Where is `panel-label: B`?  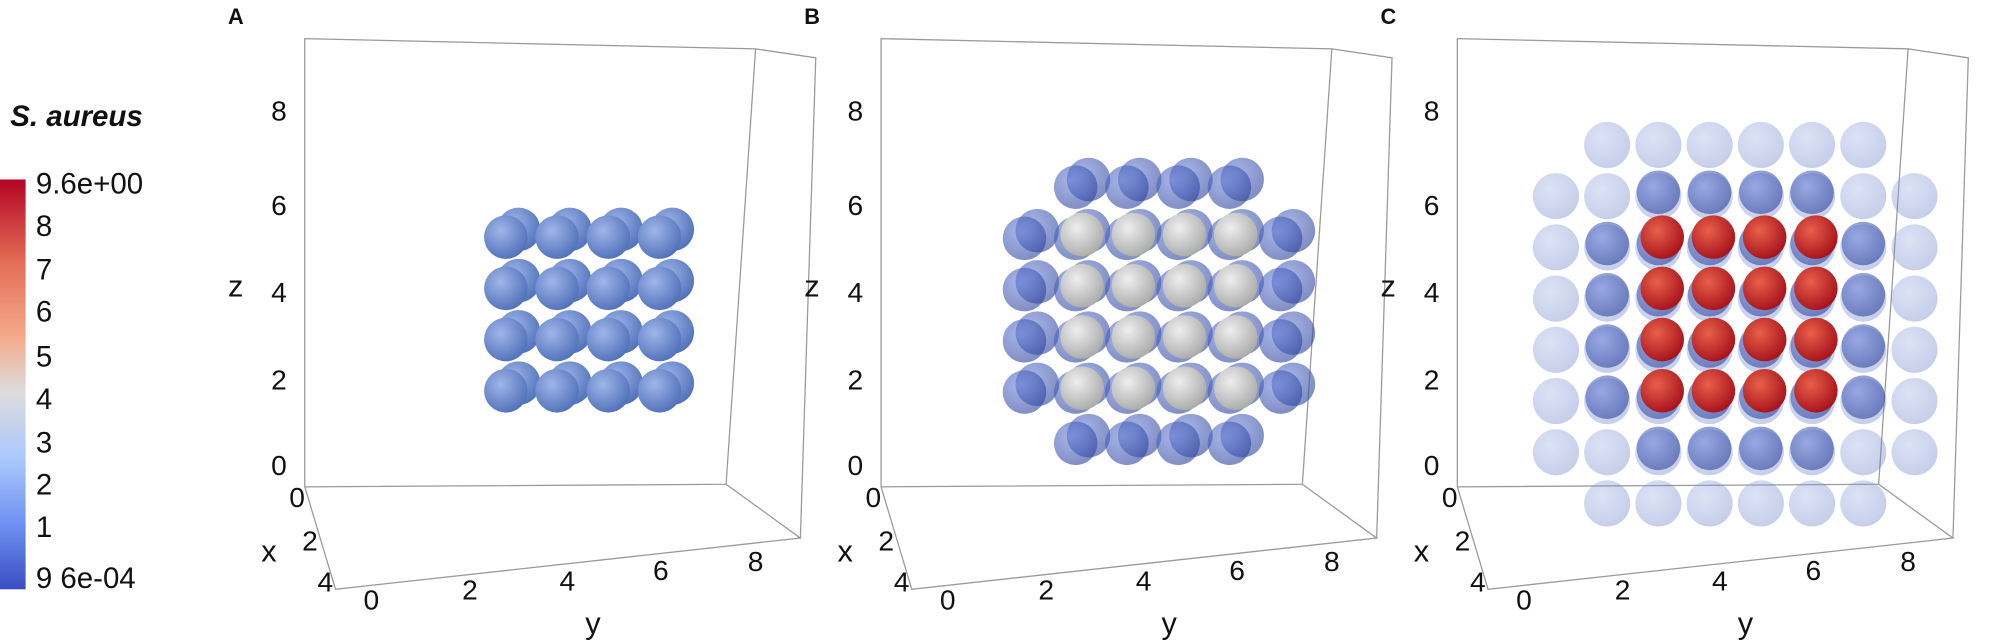 panel-label: B is located at coordinates (812, 16).